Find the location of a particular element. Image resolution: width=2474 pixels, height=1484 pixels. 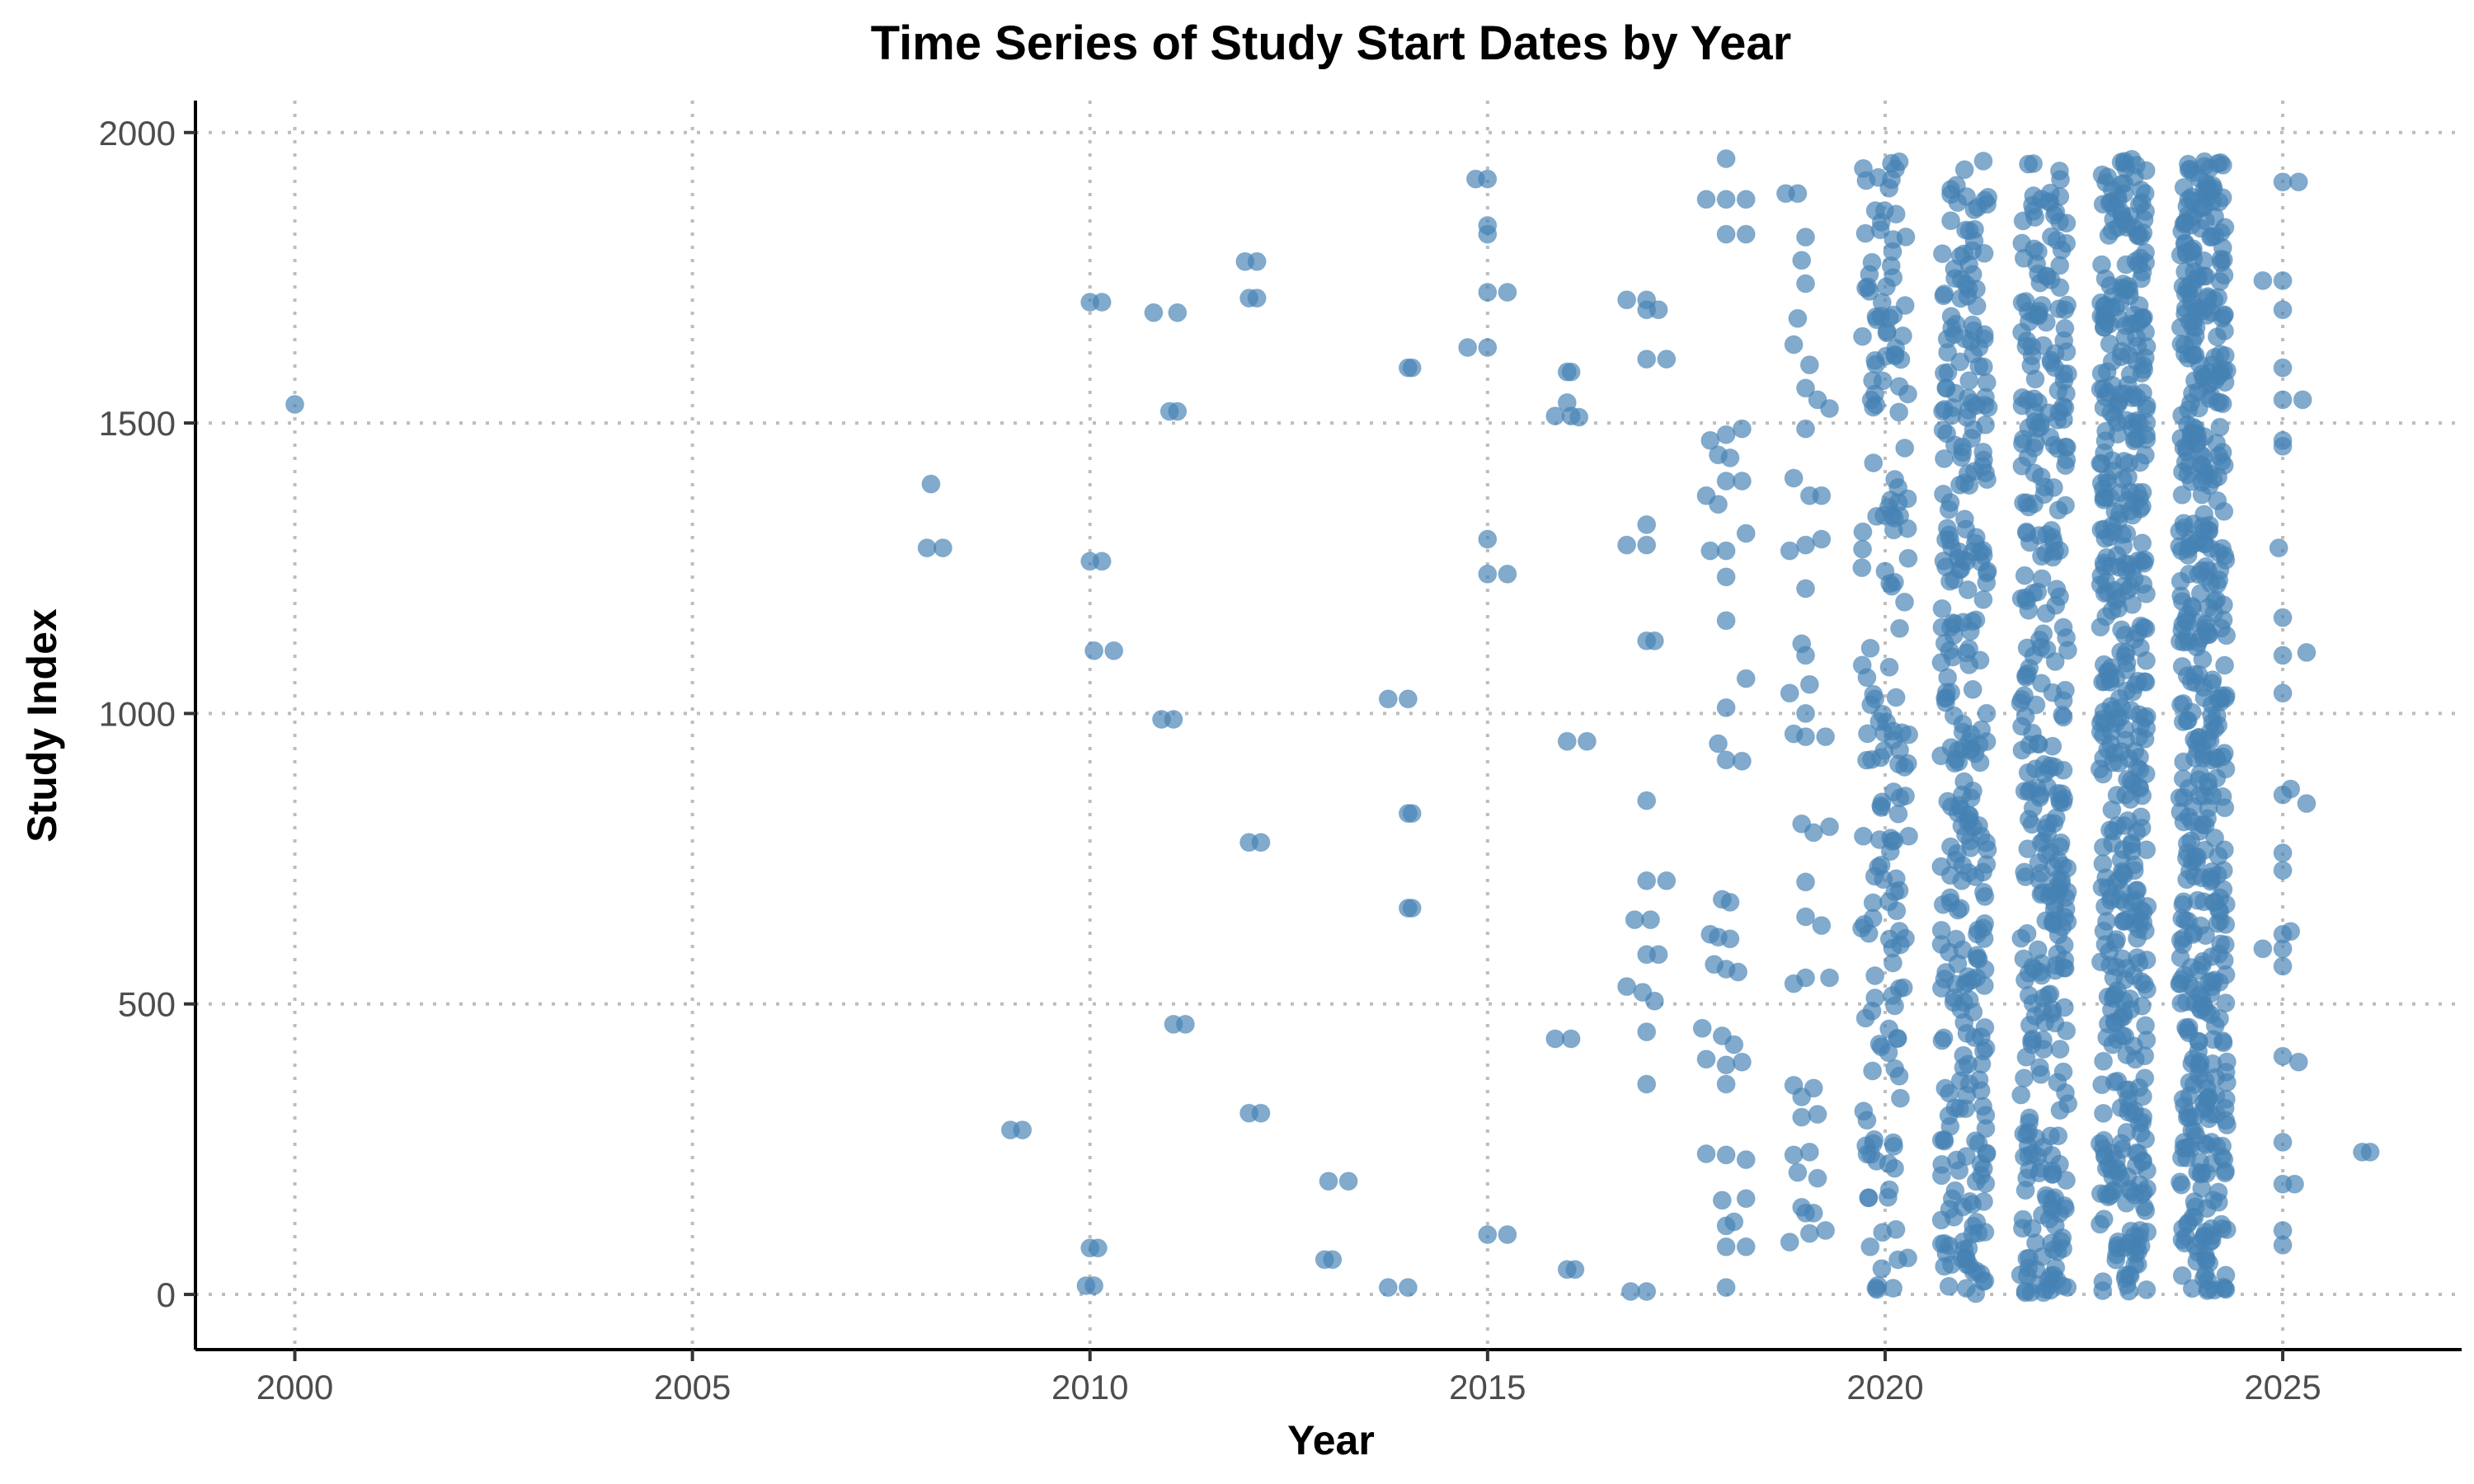

x-tick-label: 2020 is located at coordinates (1884, 1387).